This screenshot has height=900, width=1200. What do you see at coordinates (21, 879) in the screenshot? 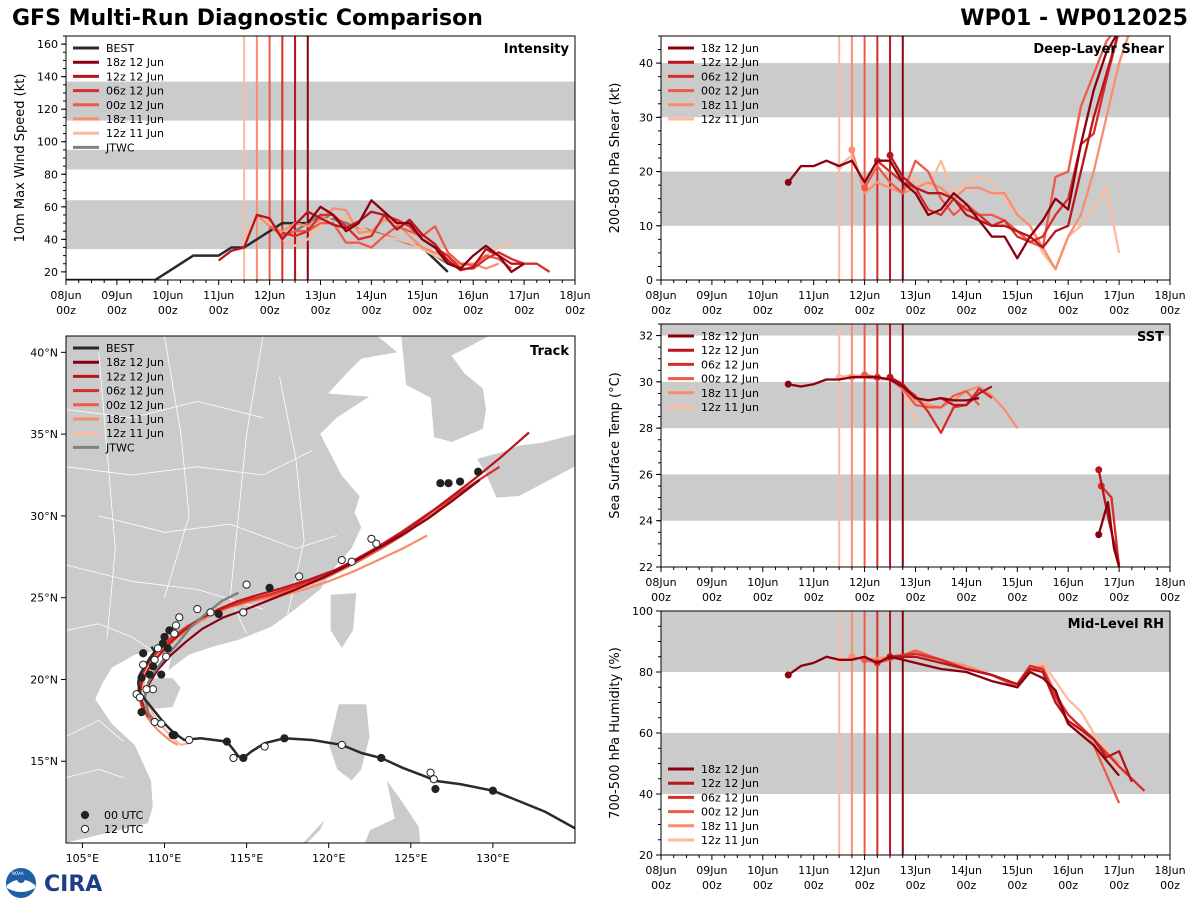
I see `noaa-logo-bird` at bounding box center [21, 879].